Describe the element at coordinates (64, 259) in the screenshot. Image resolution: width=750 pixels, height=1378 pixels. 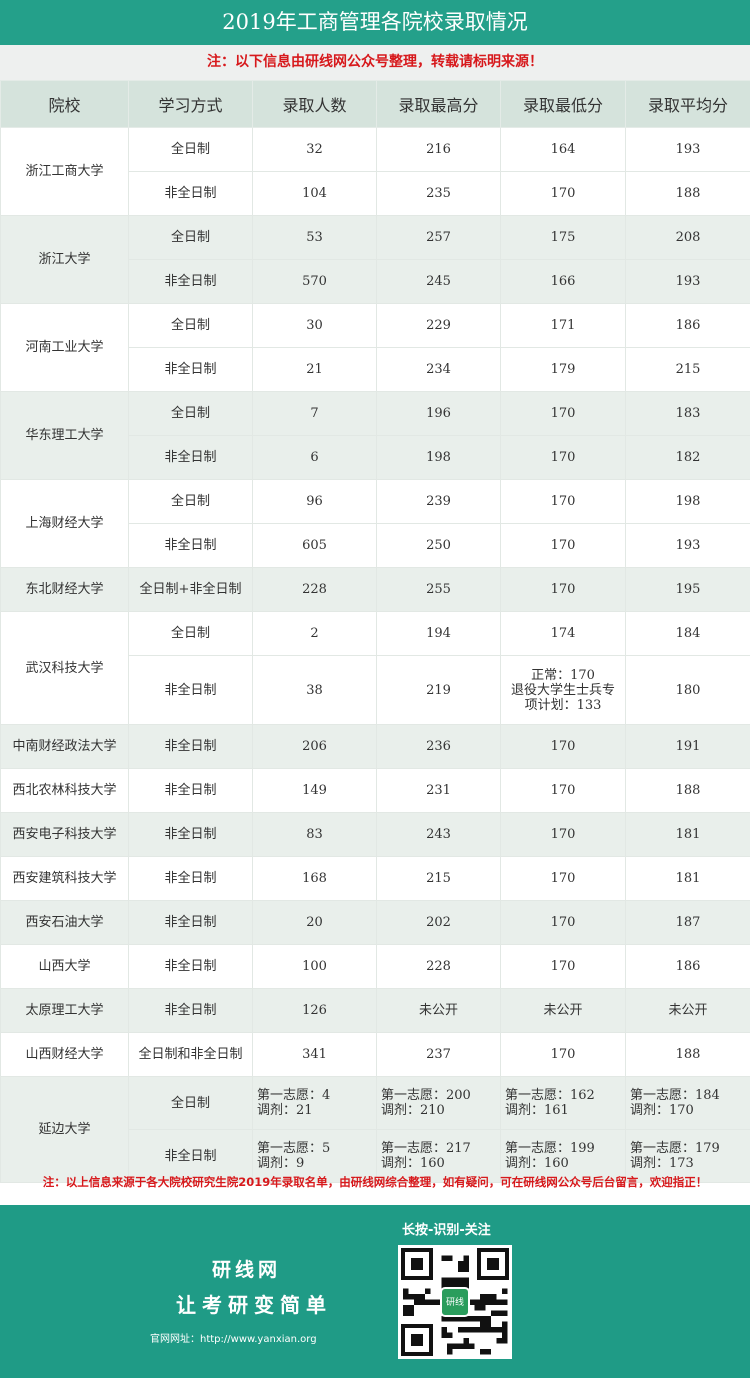
I see `school-cell: 浙江大学` at that location.